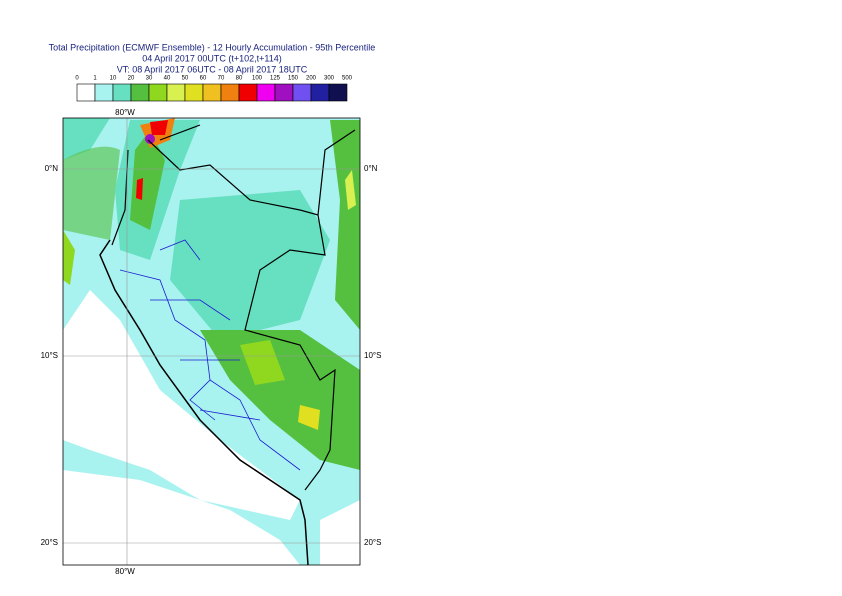  I want to click on legend-level: 70, so click(221, 79).